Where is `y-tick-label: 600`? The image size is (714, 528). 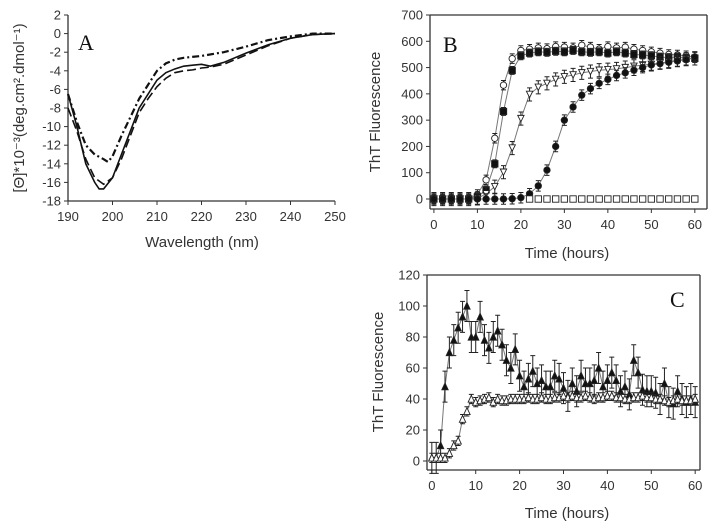 y-tick-label: 600 is located at coordinates (412, 41).